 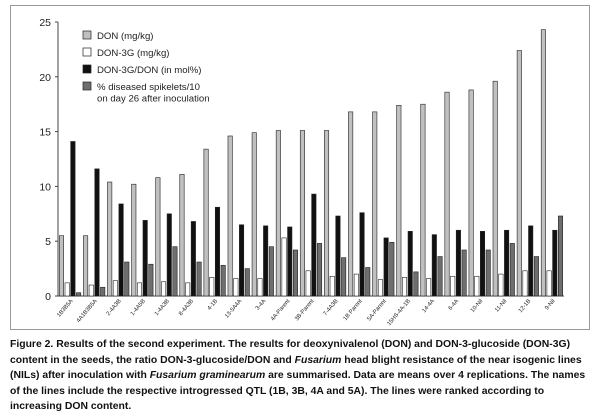 What do you see at coordinates (213, 304) in the screenshot?
I see `x-tick-label: 4-1B` at bounding box center [213, 304].